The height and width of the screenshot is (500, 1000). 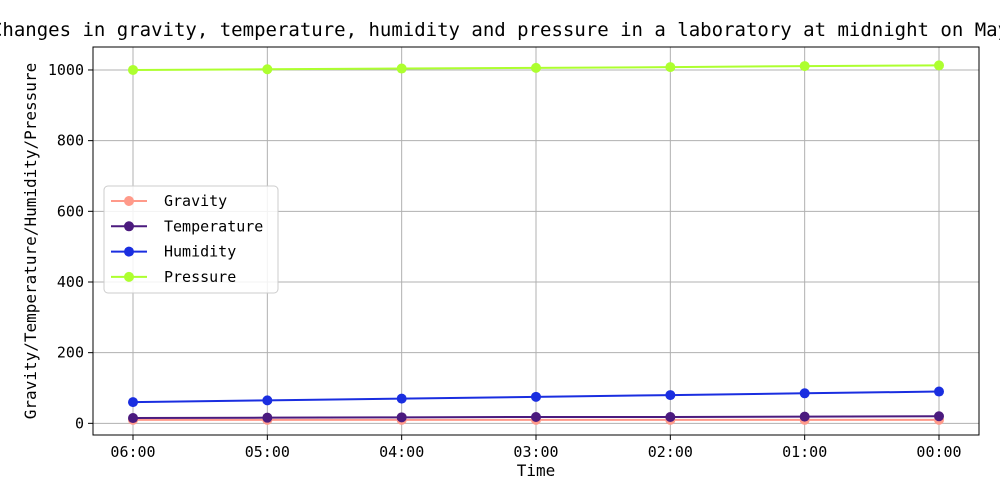 I want to click on y-tick-label: 400, so click(x=70, y=282).